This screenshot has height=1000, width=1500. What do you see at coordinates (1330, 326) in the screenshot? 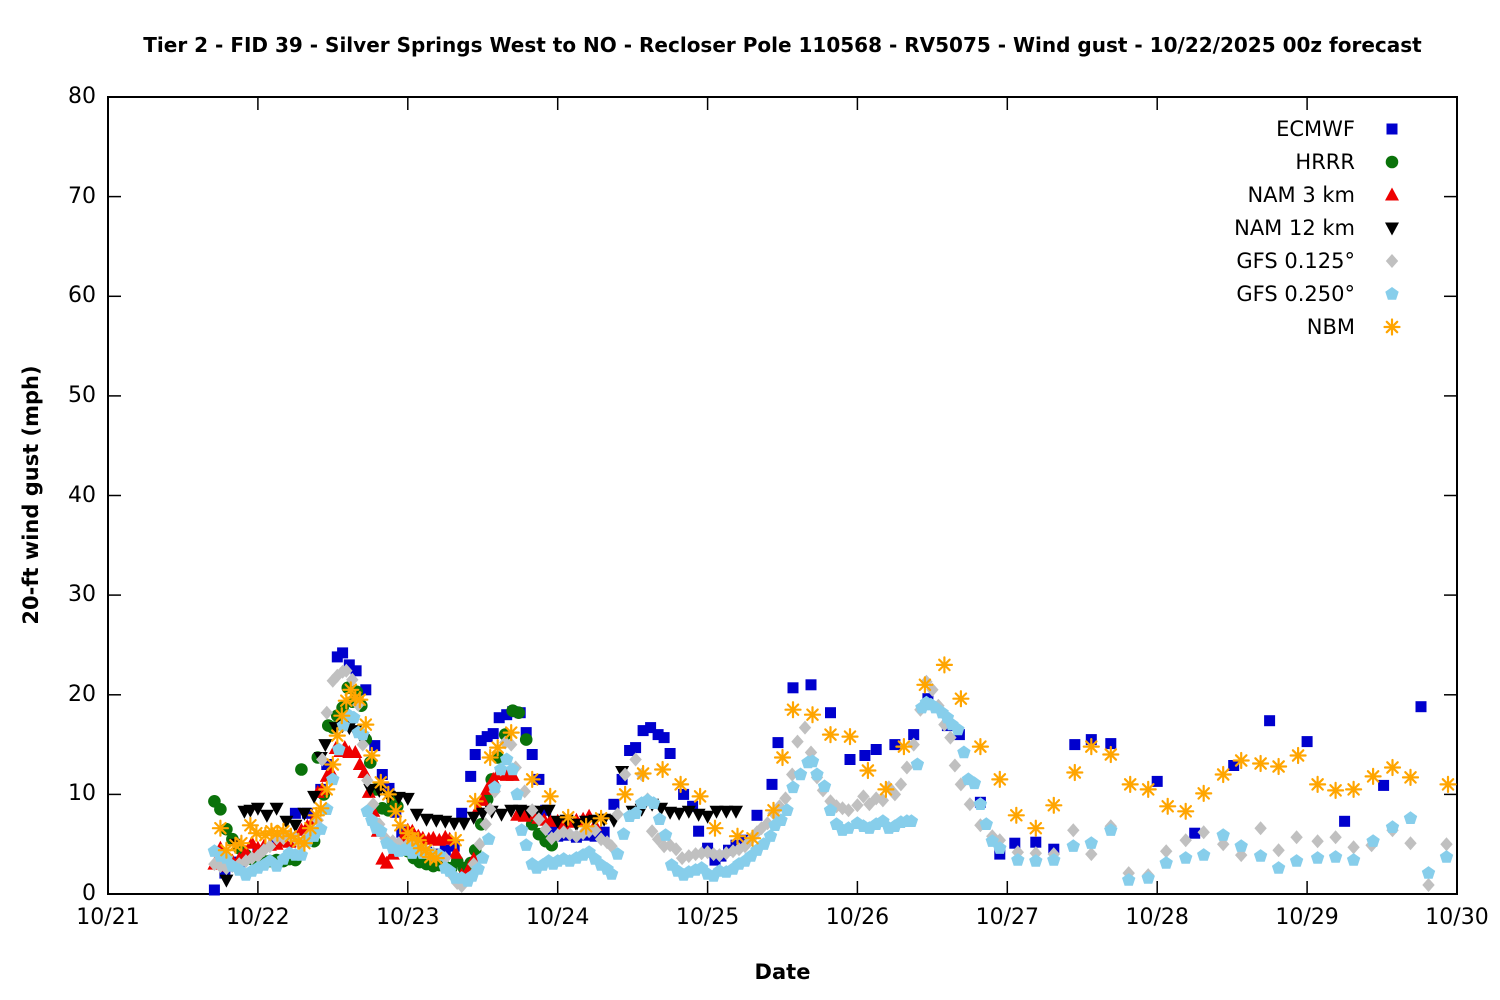
I see `legend-label: NBM` at bounding box center [1330, 326].